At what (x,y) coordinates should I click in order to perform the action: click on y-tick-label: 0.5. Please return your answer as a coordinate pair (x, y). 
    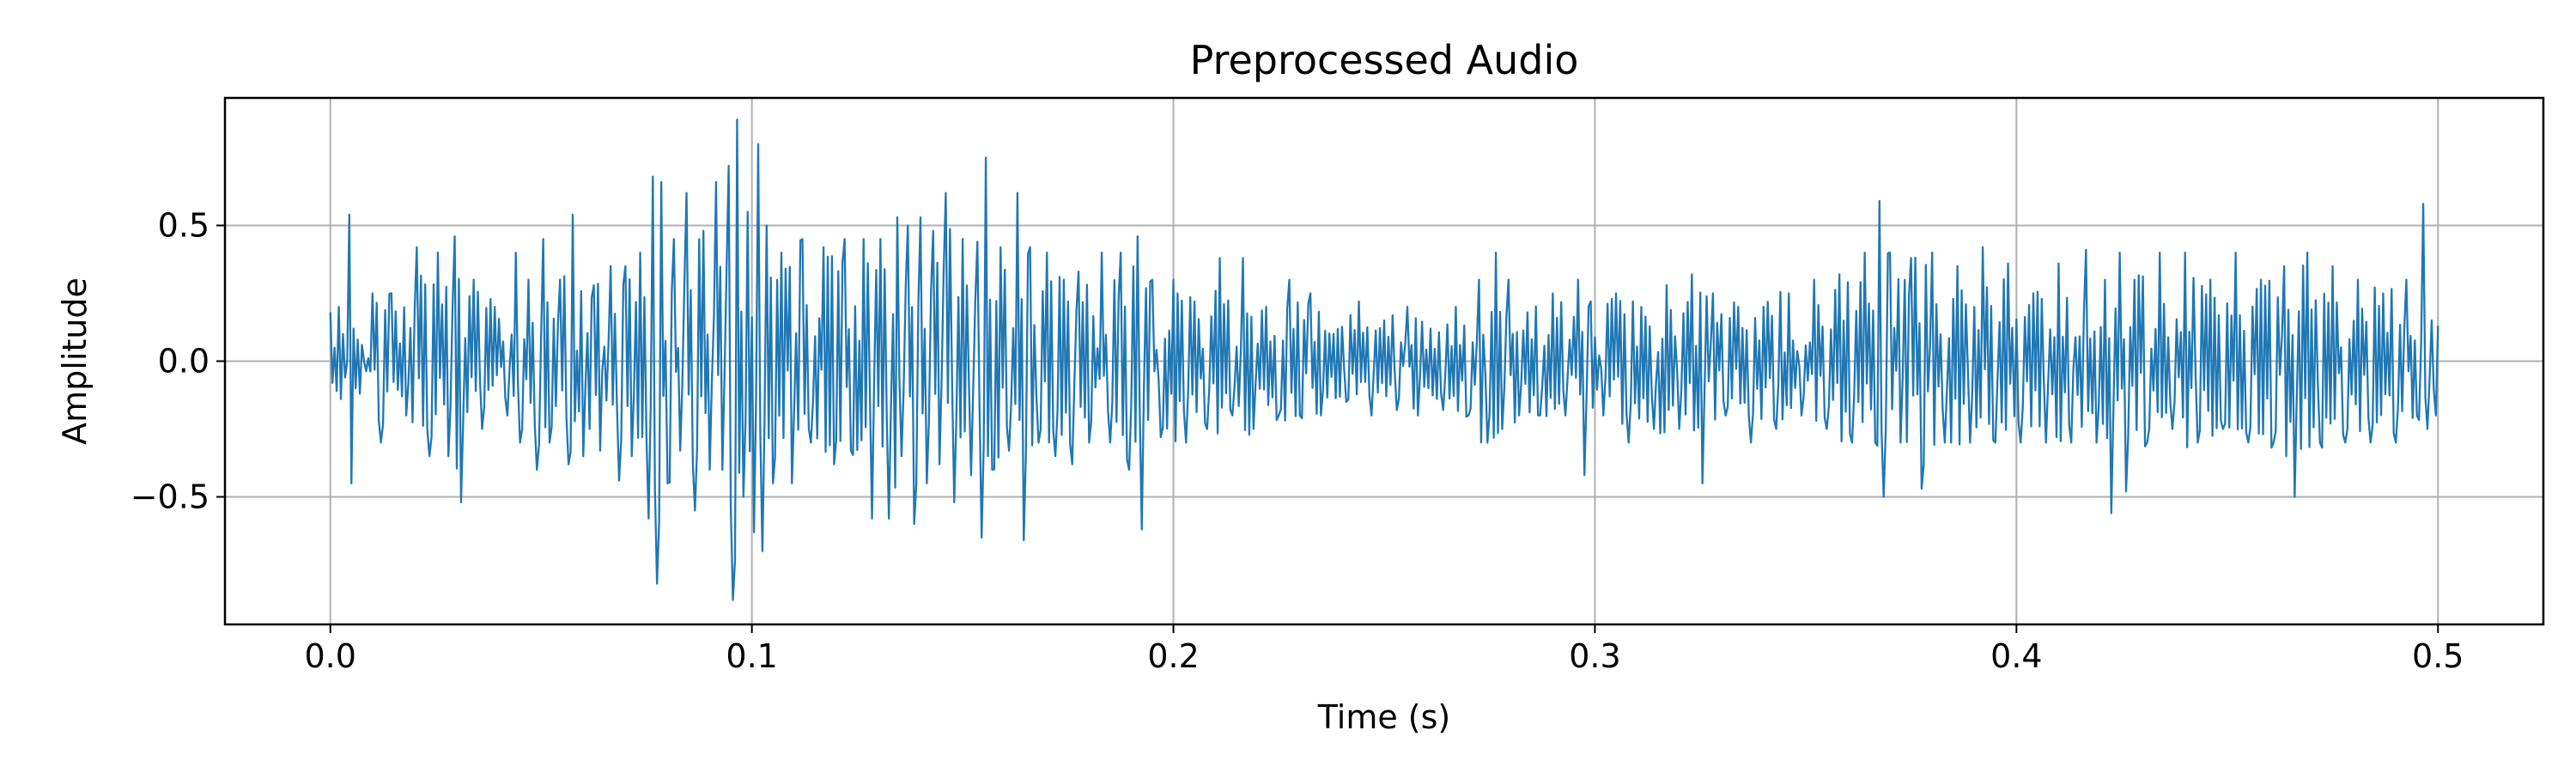
    Looking at the image, I should click on (184, 226).